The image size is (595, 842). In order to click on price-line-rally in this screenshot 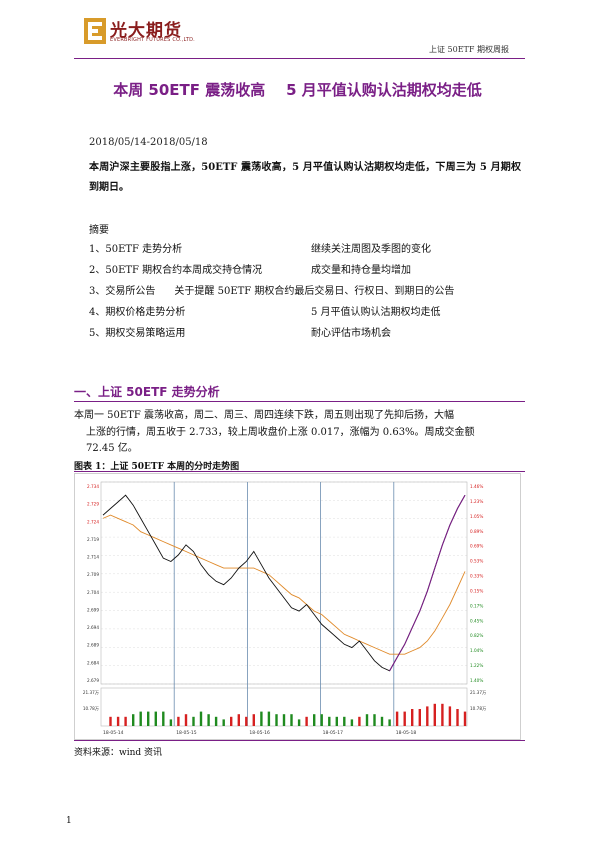, I will do `click(427, 583)`.